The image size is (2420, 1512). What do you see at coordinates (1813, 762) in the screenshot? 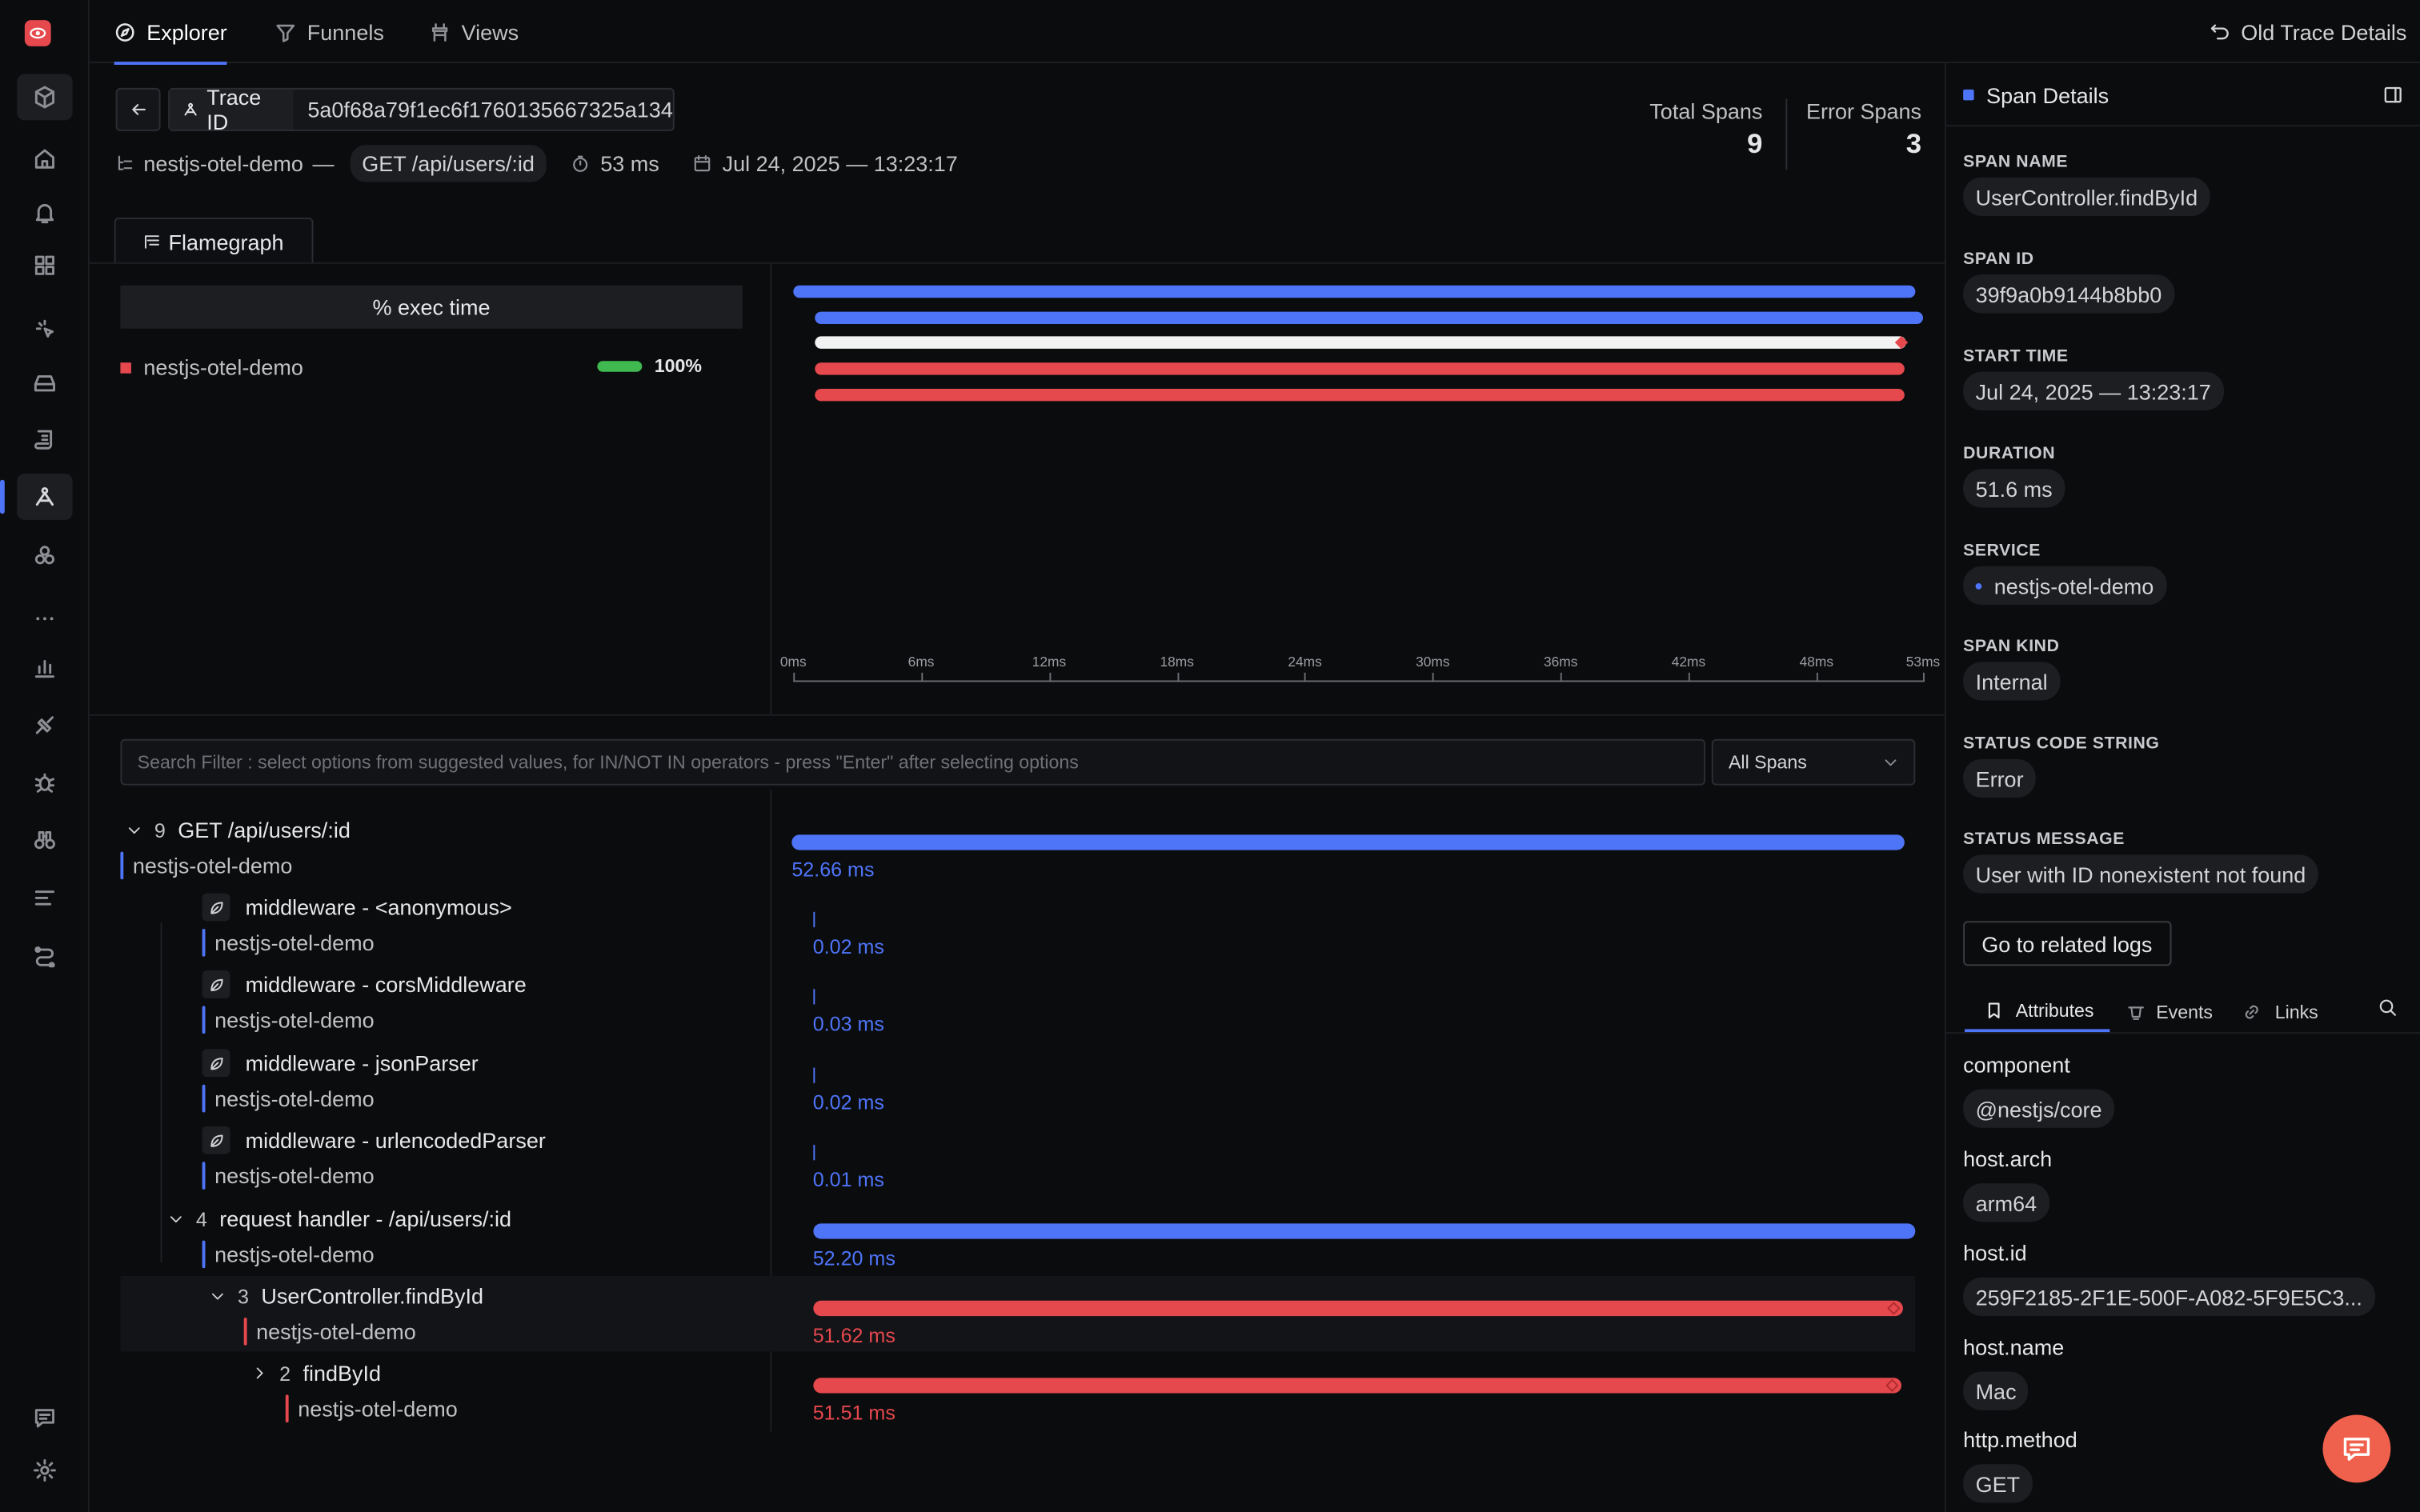
I see `span-filter-select: All Spans` at bounding box center [1813, 762].